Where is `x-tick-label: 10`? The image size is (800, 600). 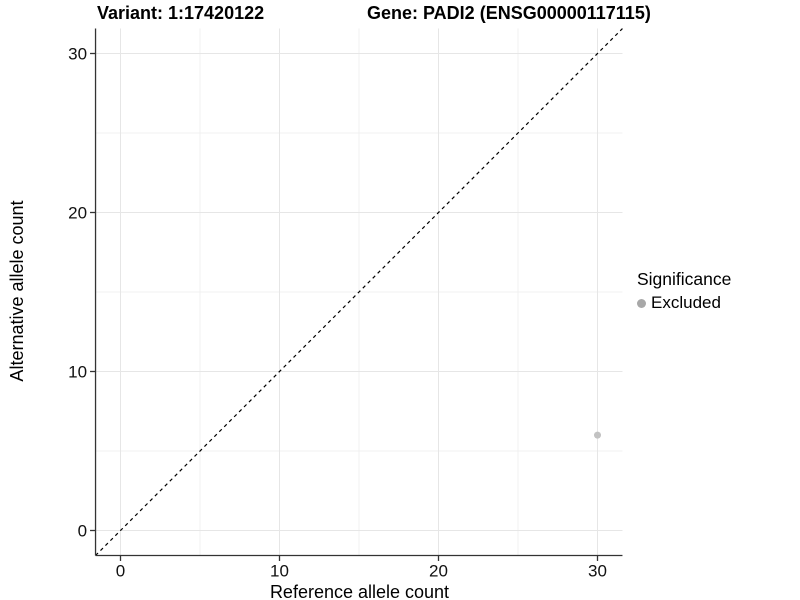
x-tick-label: 10 is located at coordinates (279, 570).